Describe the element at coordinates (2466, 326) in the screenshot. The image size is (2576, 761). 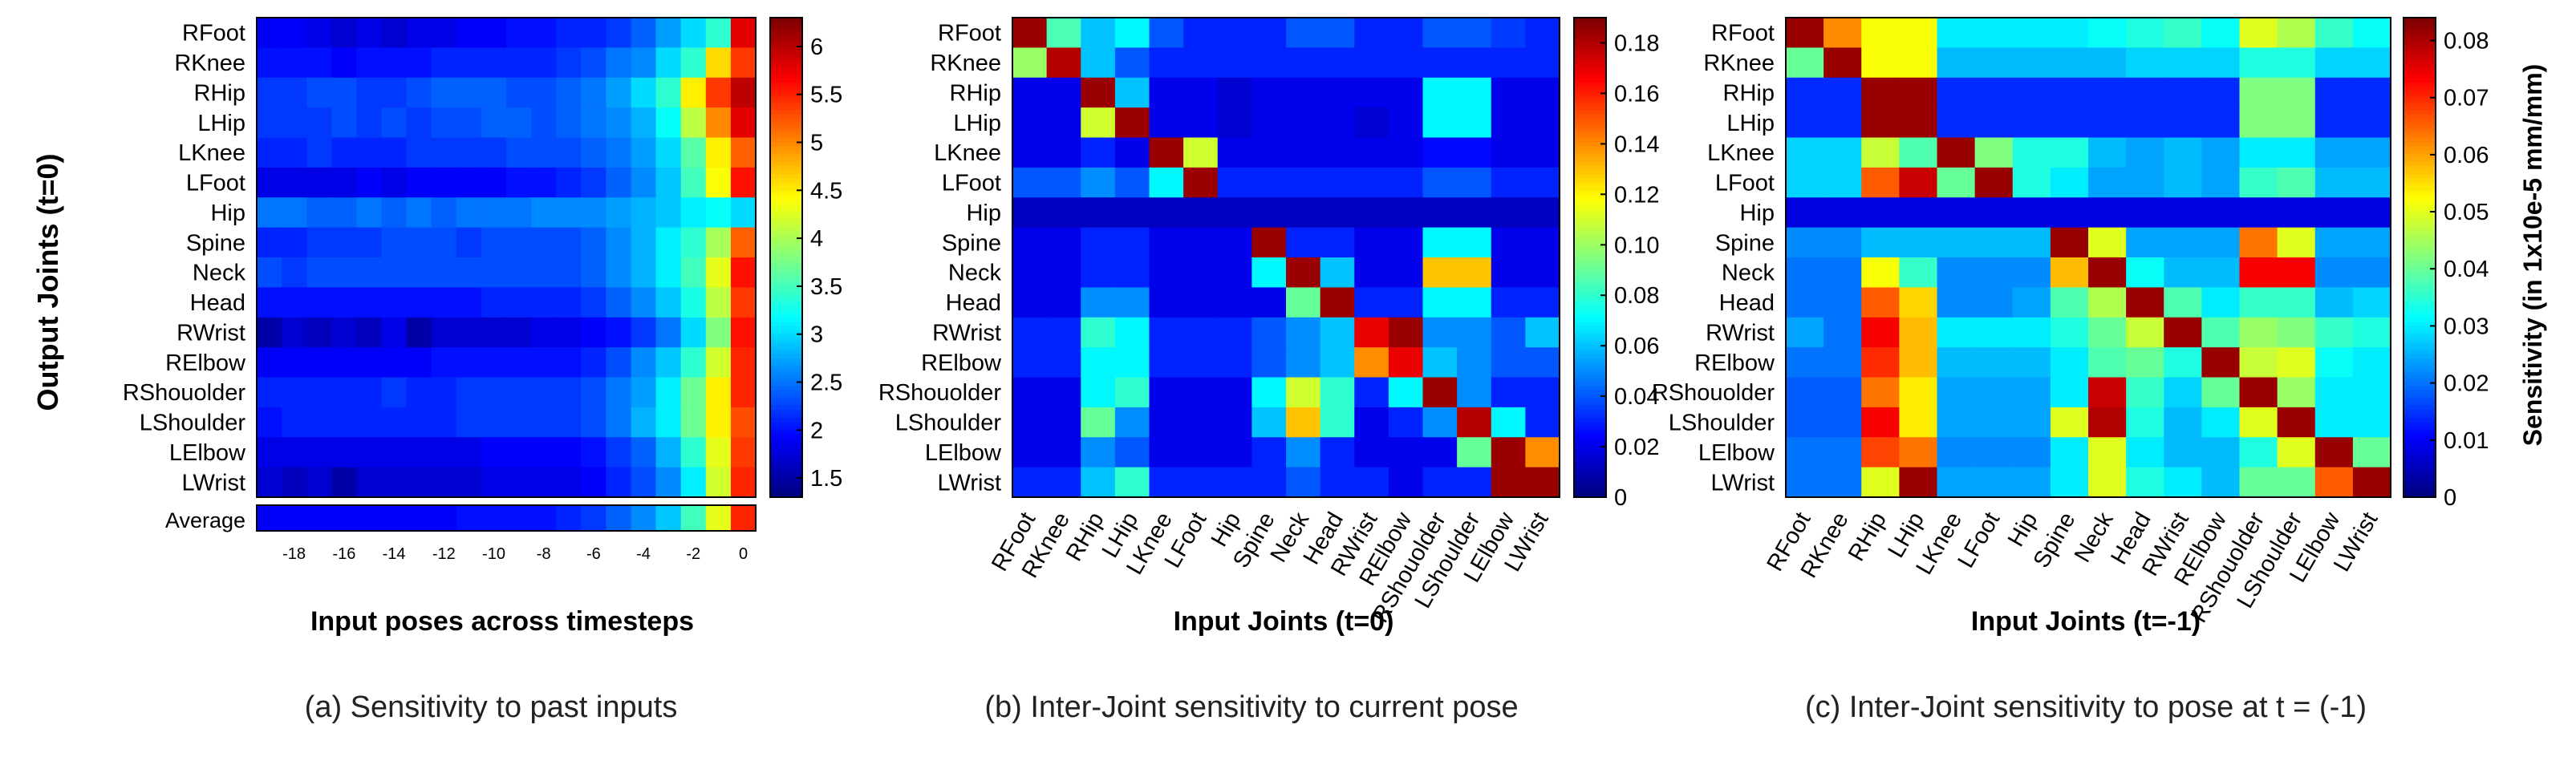
I see `panel-c-colorbar-tick-label: 0.03` at that location.